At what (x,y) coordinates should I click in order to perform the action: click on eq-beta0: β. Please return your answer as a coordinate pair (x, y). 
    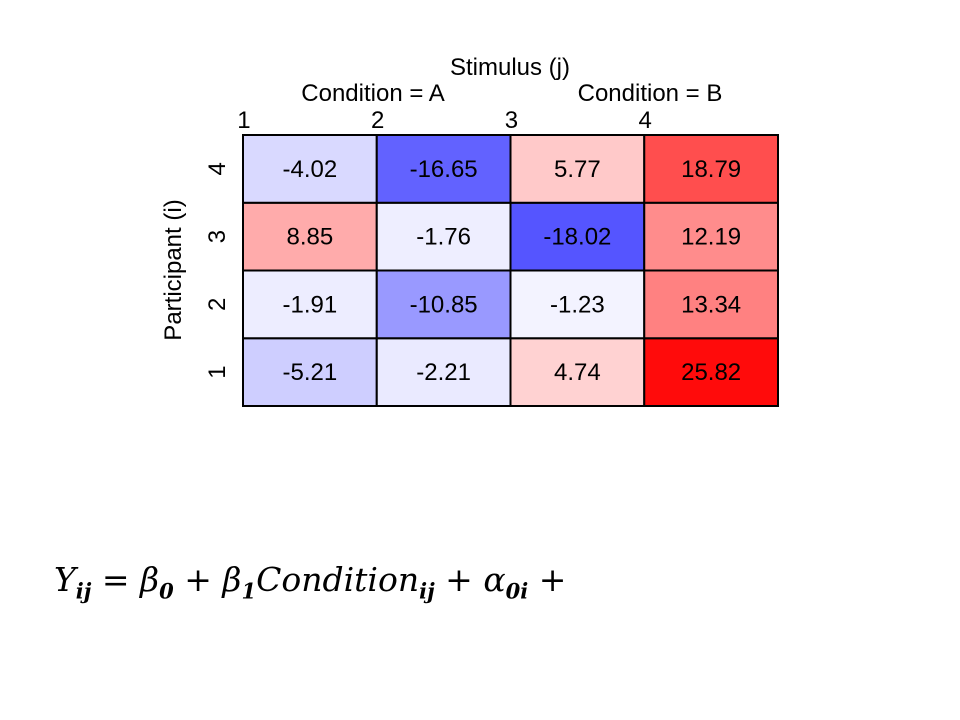
    Looking at the image, I should click on (150, 579).